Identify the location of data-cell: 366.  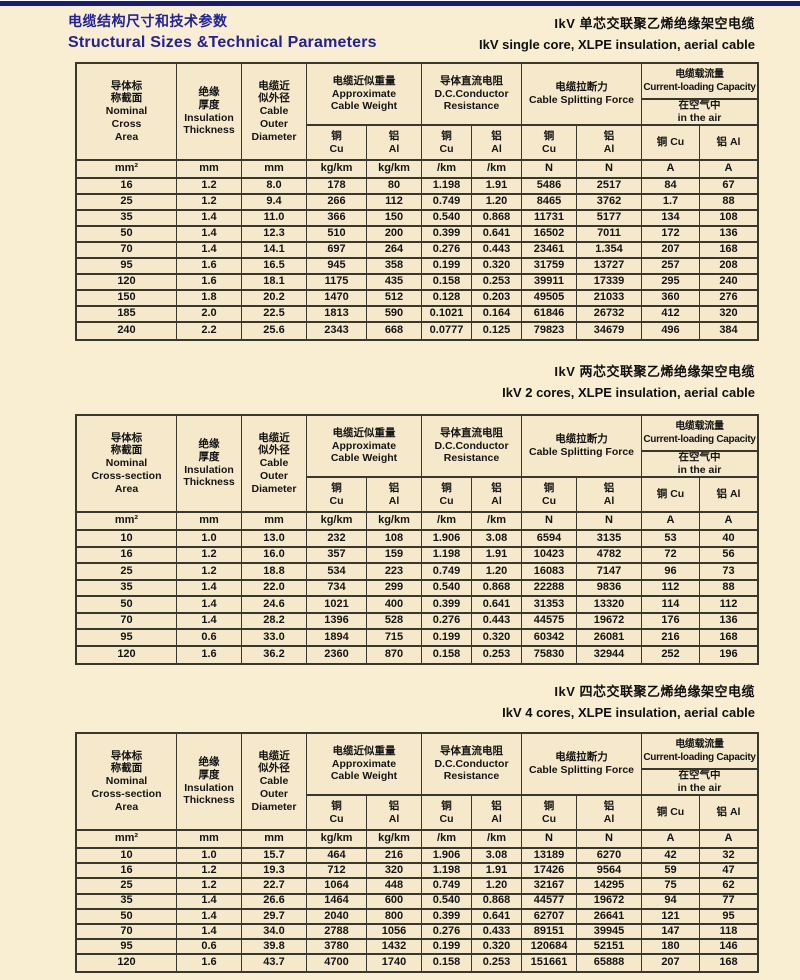
(337, 219).